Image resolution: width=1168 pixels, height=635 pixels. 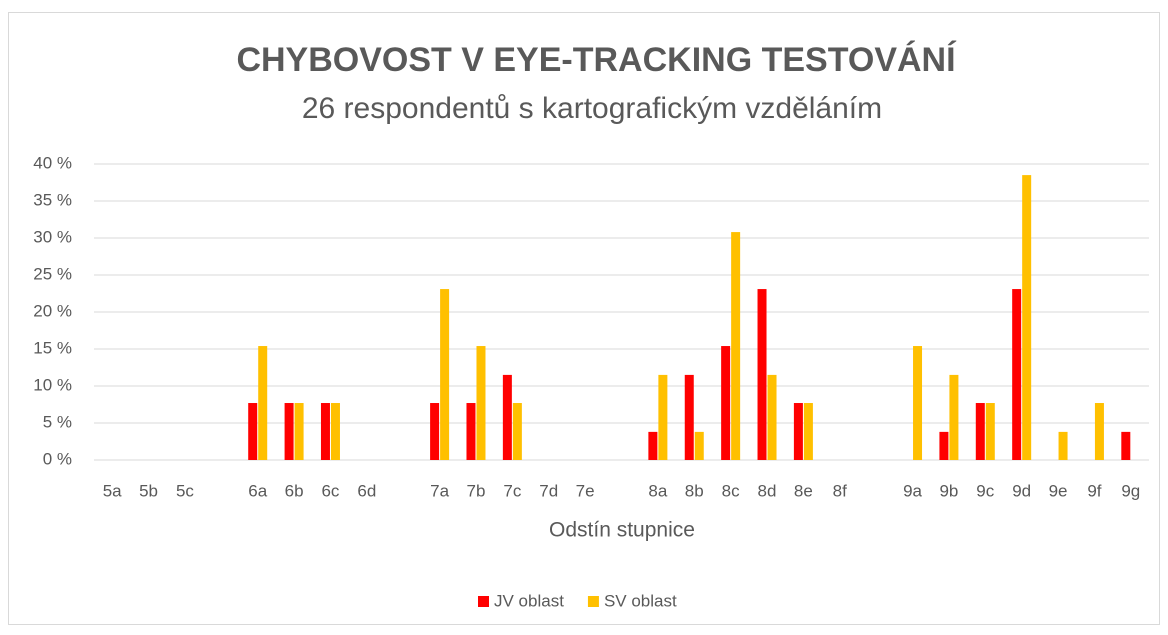 What do you see at coordinates (803, 490) in the screenshot?
I see `x-tick-label: 8e` at bounding box center [803, 490].